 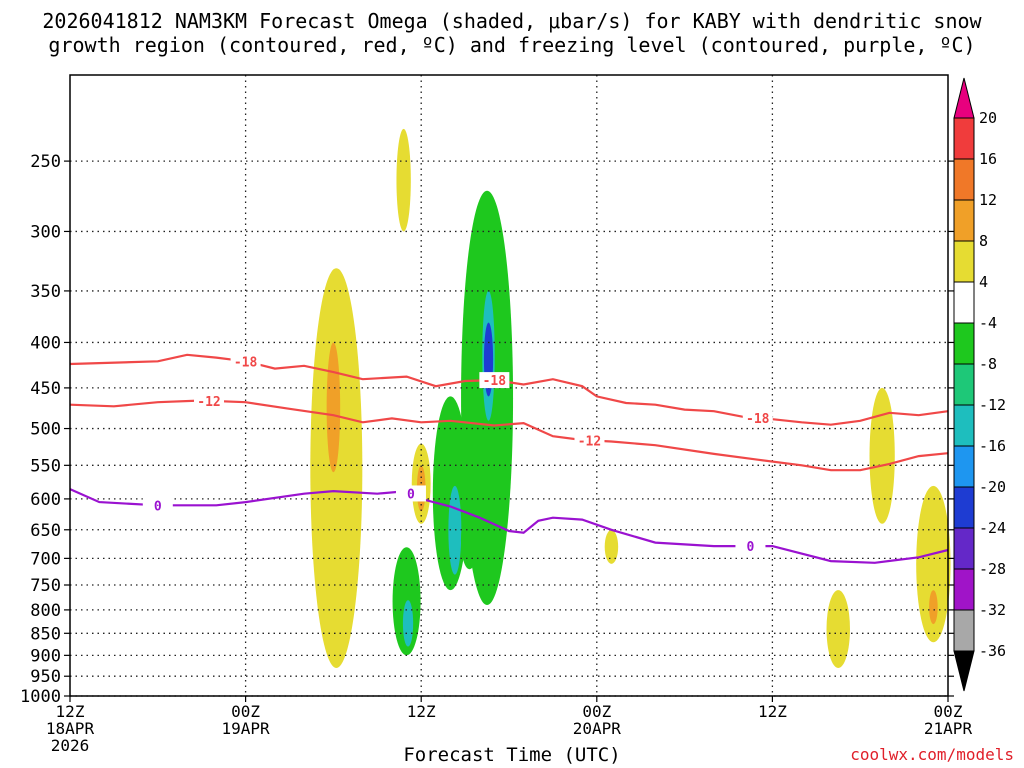 I want to click on y-tick-label: 450, so click(x=45, y=389).